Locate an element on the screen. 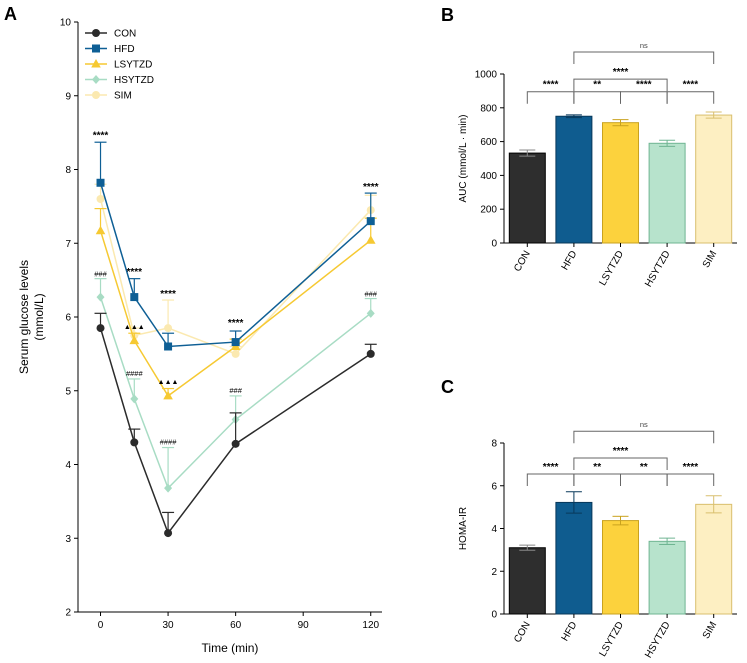  y-tick-label-c: 6 is located at coordinates (494, 486).